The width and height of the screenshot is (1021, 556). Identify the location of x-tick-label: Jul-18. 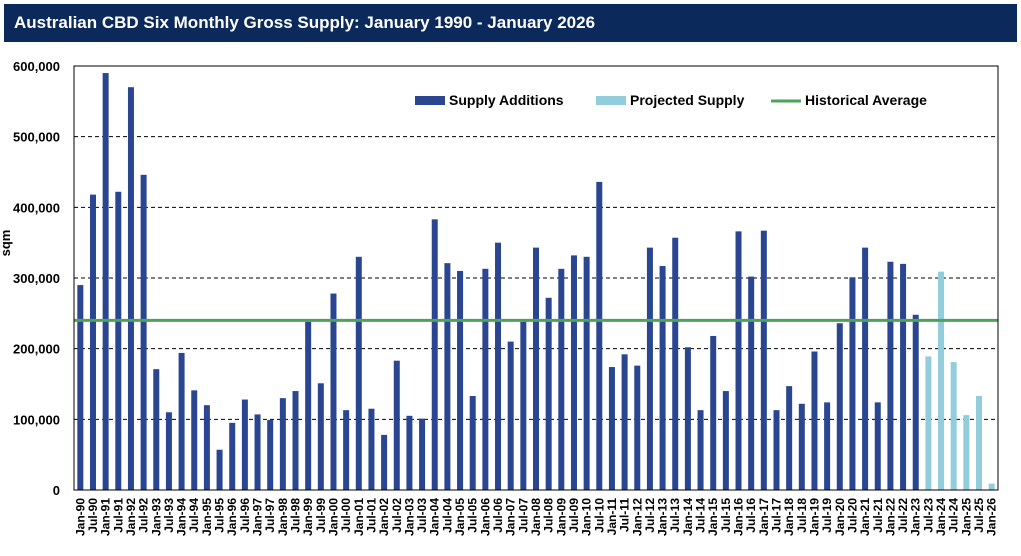
(802, 515).